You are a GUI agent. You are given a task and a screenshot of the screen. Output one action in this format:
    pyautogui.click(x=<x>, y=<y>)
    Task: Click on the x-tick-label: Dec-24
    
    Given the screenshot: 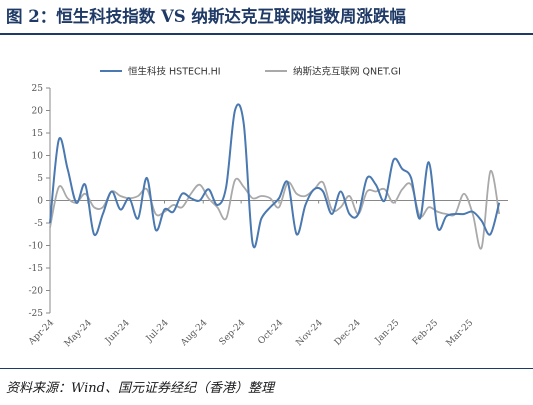 What is the action you would take?
    pyautogui.click(x=348, y=333)
    